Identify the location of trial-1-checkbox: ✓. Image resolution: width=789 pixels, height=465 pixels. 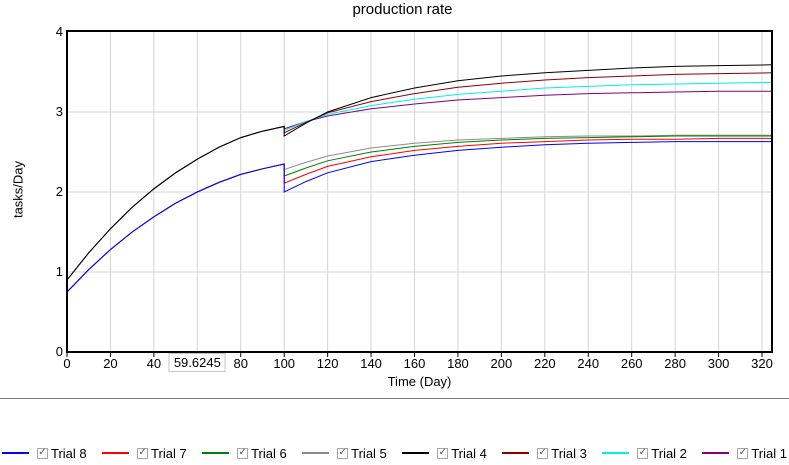
(743, 453).